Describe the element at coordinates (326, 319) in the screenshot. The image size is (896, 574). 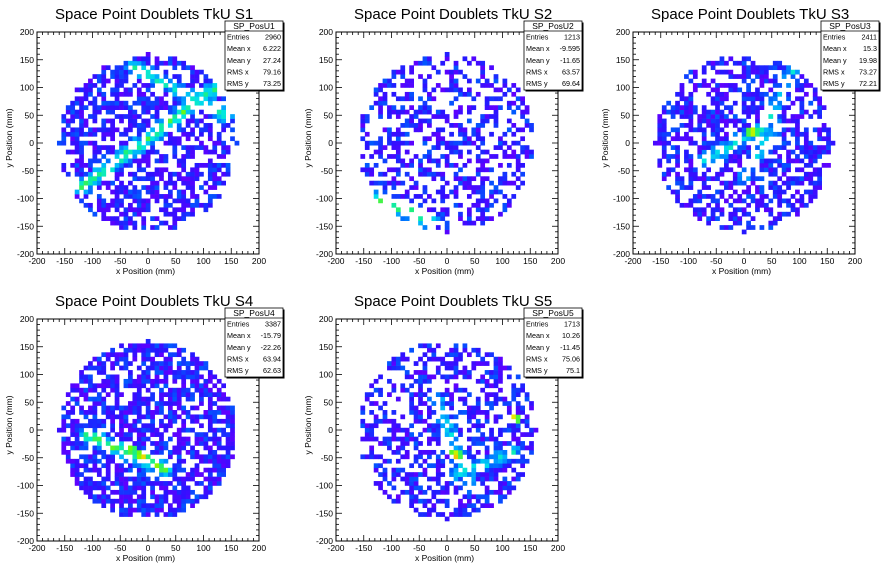
I see `y-tick-label: 200` at that location.